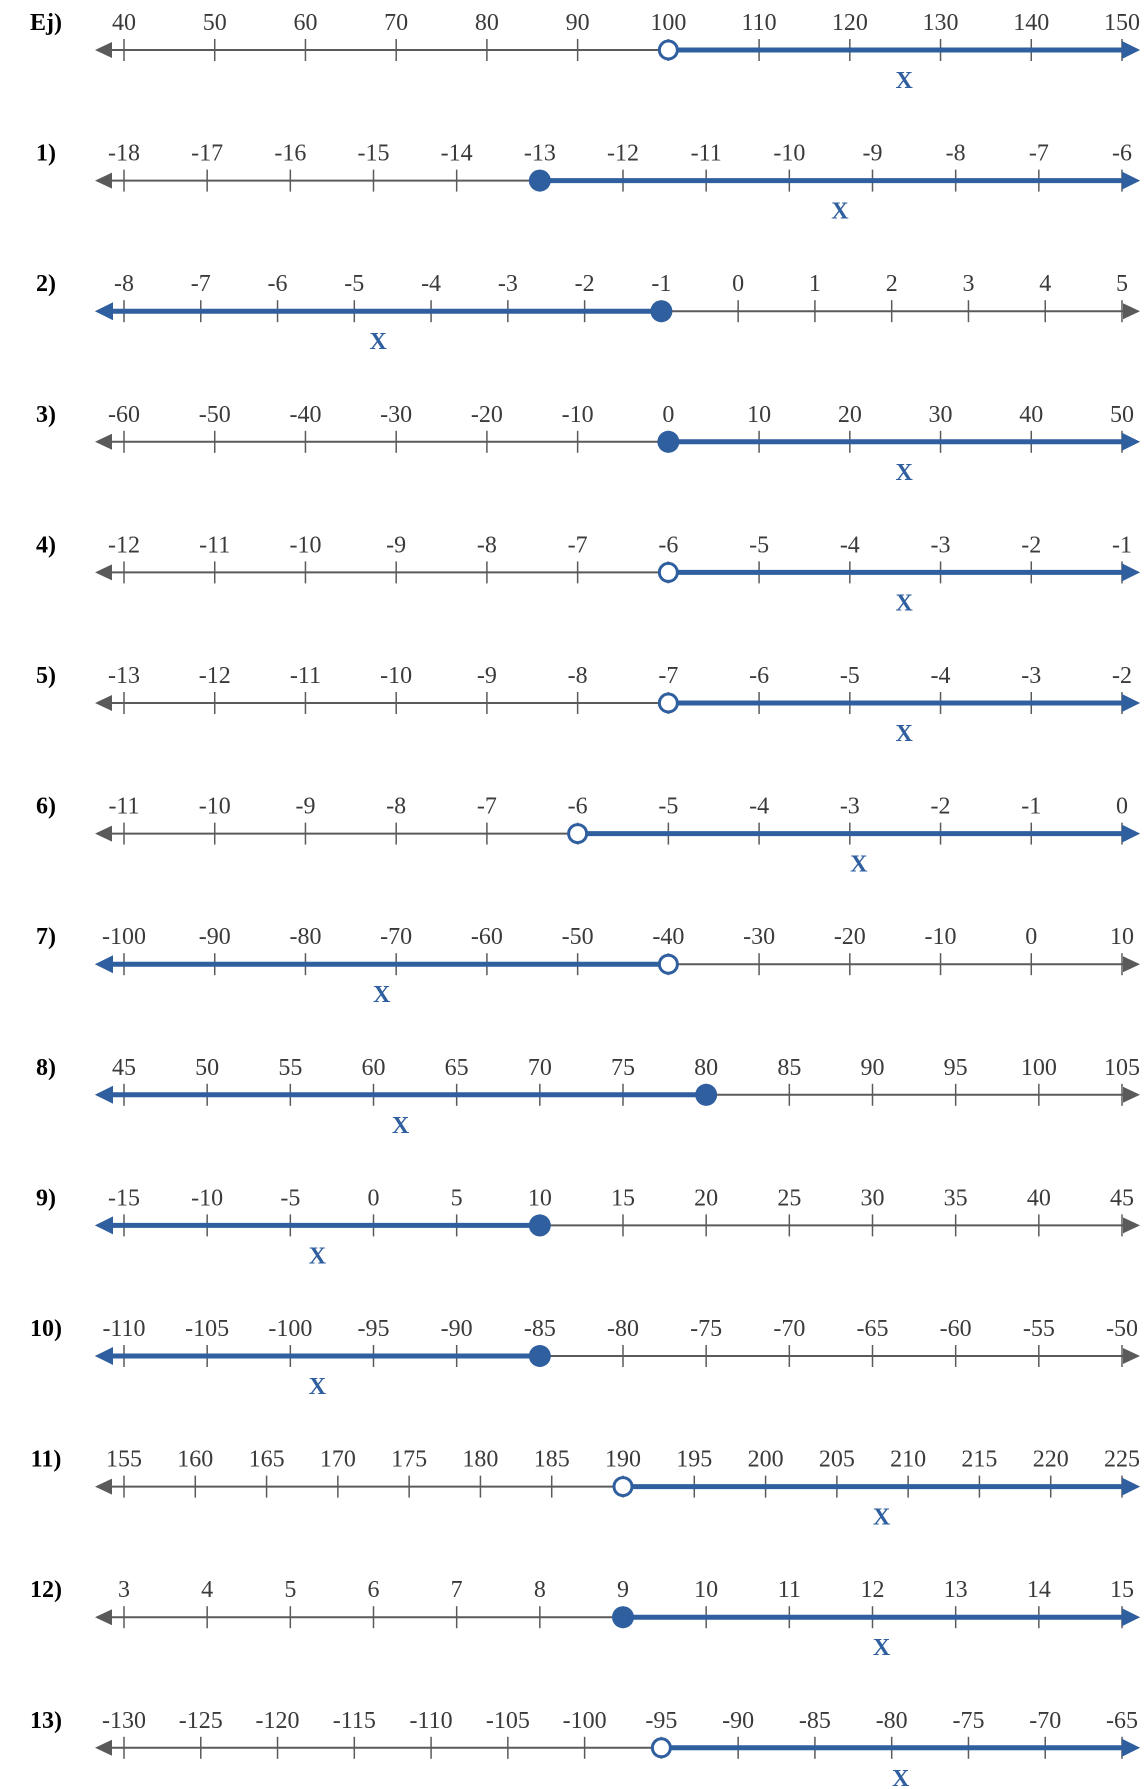  I want to click on tick-label: -17, so click(207, 154).